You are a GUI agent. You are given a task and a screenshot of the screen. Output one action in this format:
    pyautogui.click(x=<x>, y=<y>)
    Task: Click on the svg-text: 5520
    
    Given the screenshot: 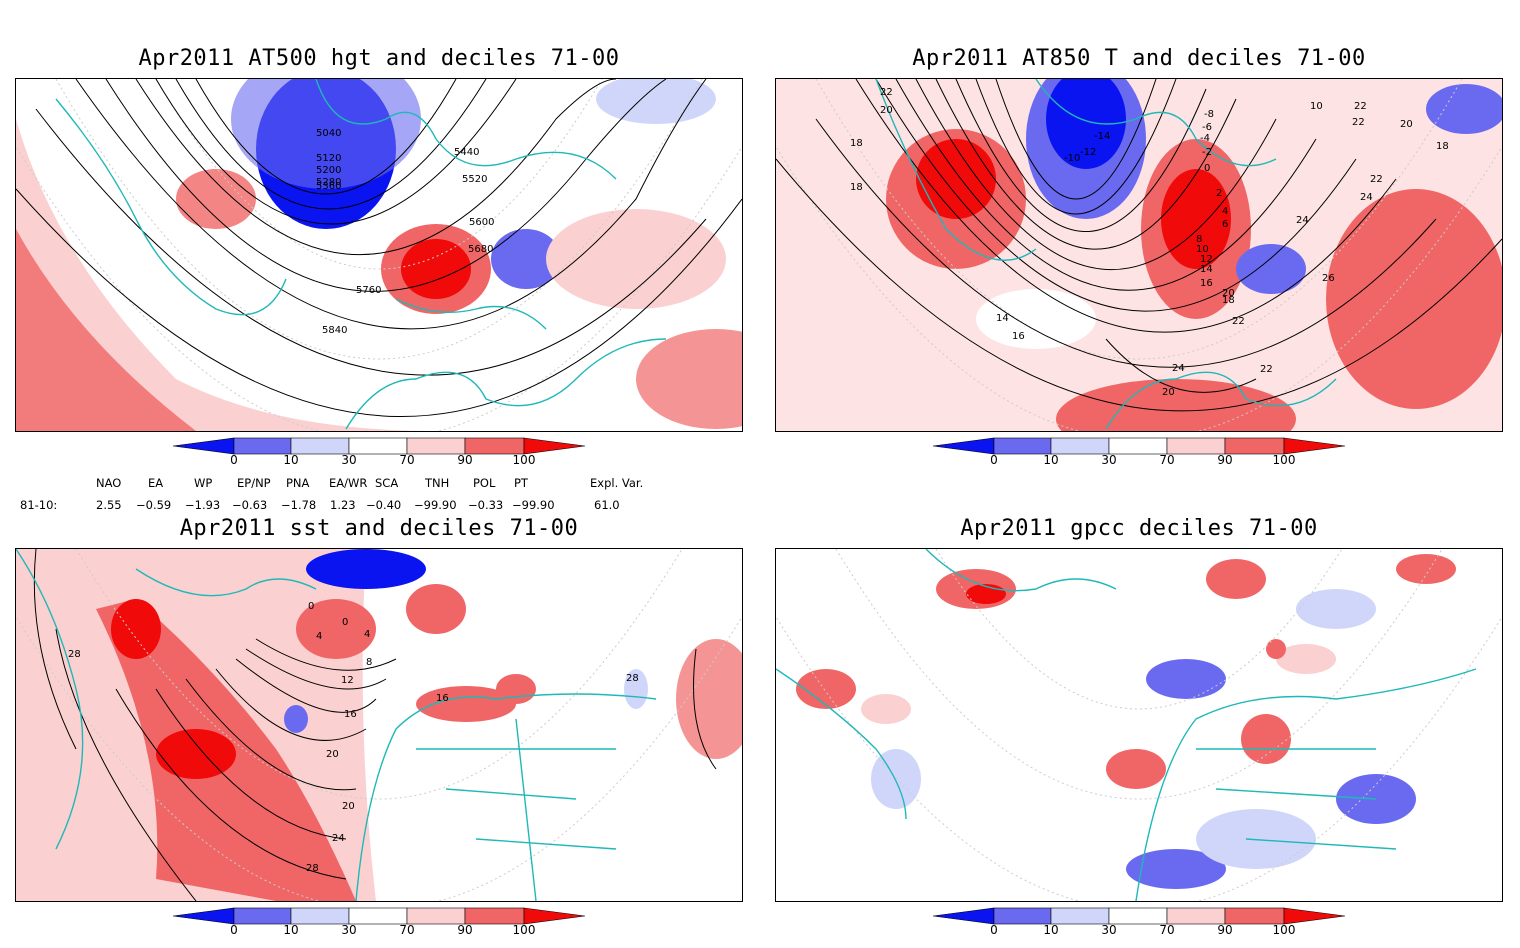 What is the action you would take?
    pyautogui.click(x=474, y=179)
    